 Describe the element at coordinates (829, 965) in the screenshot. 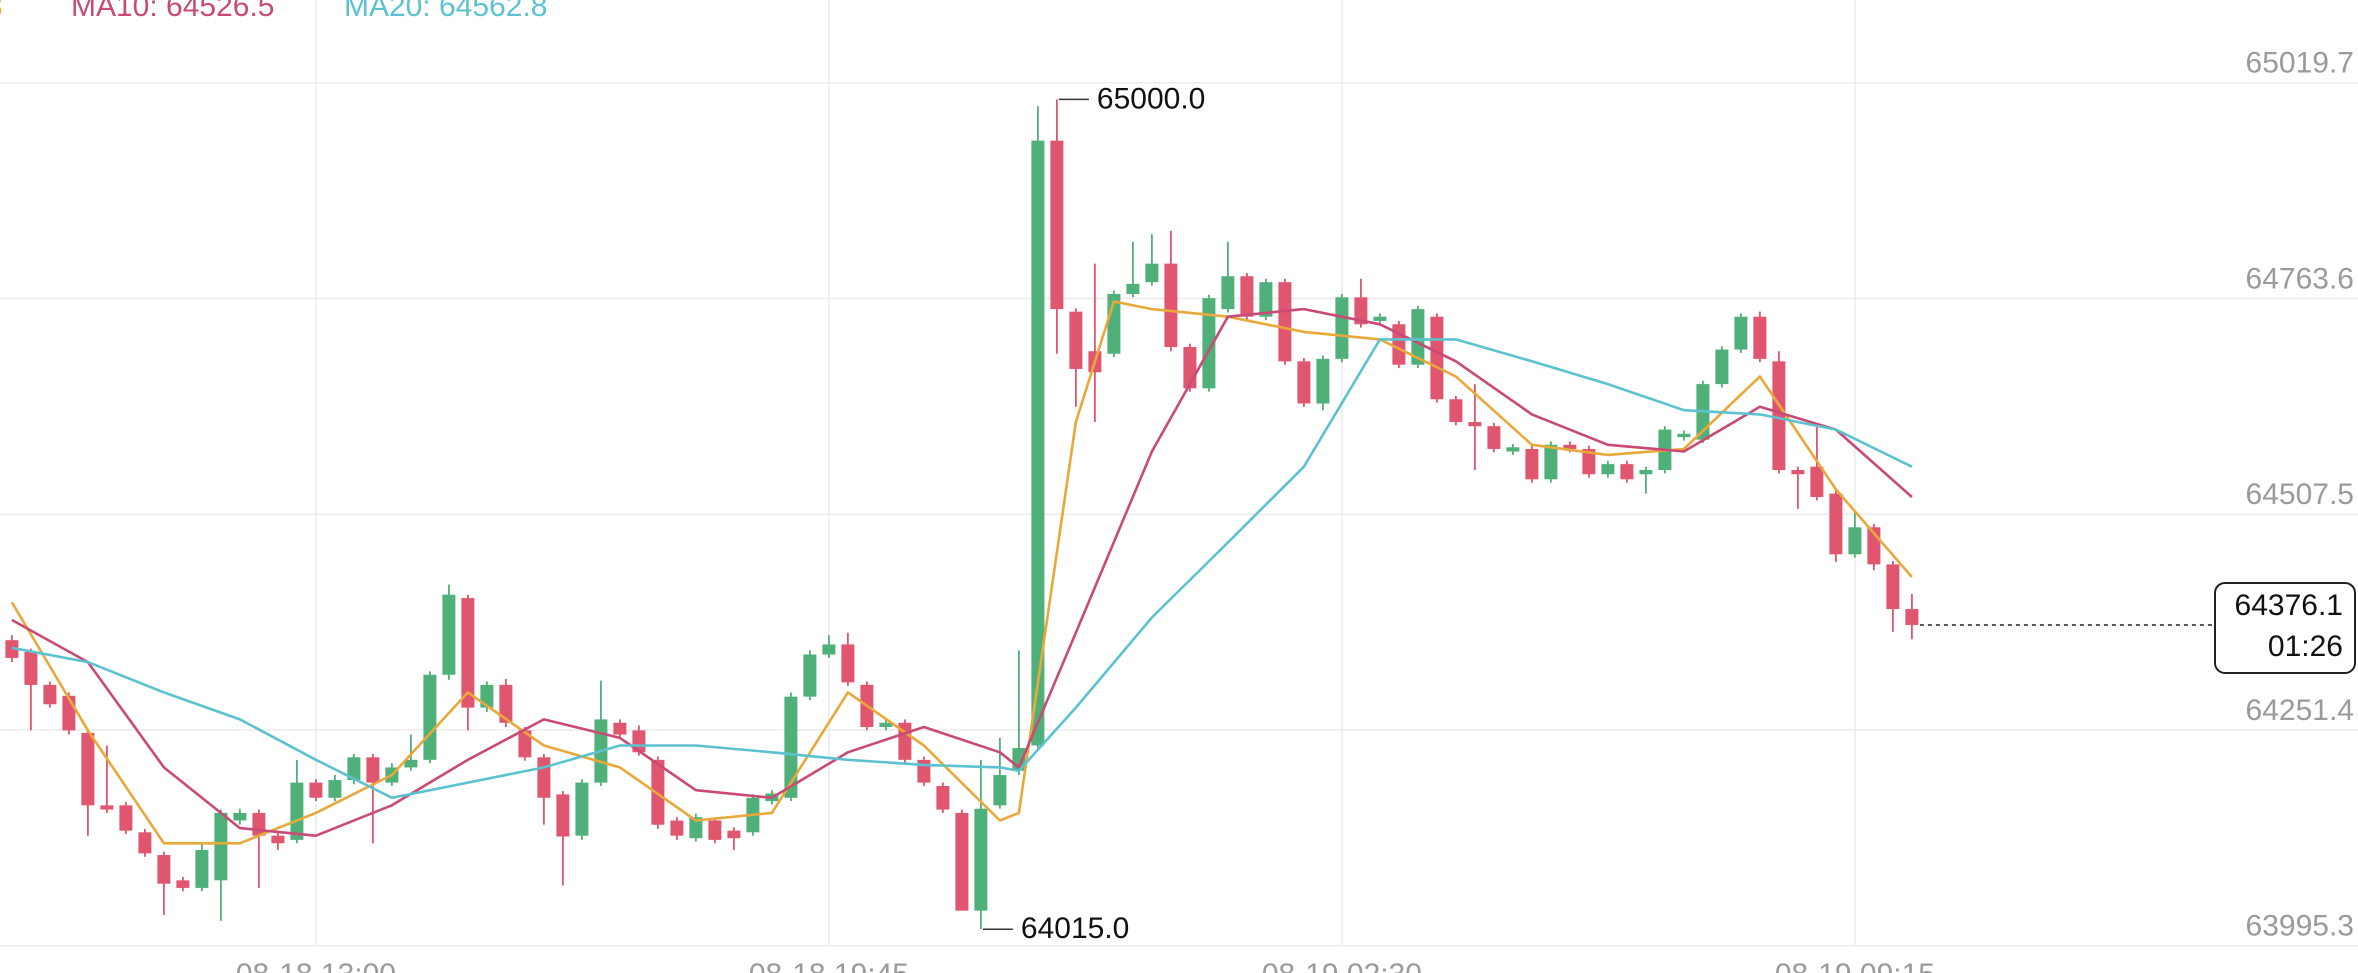

I see `x-tick-label: 08-18 19:45` at that location.